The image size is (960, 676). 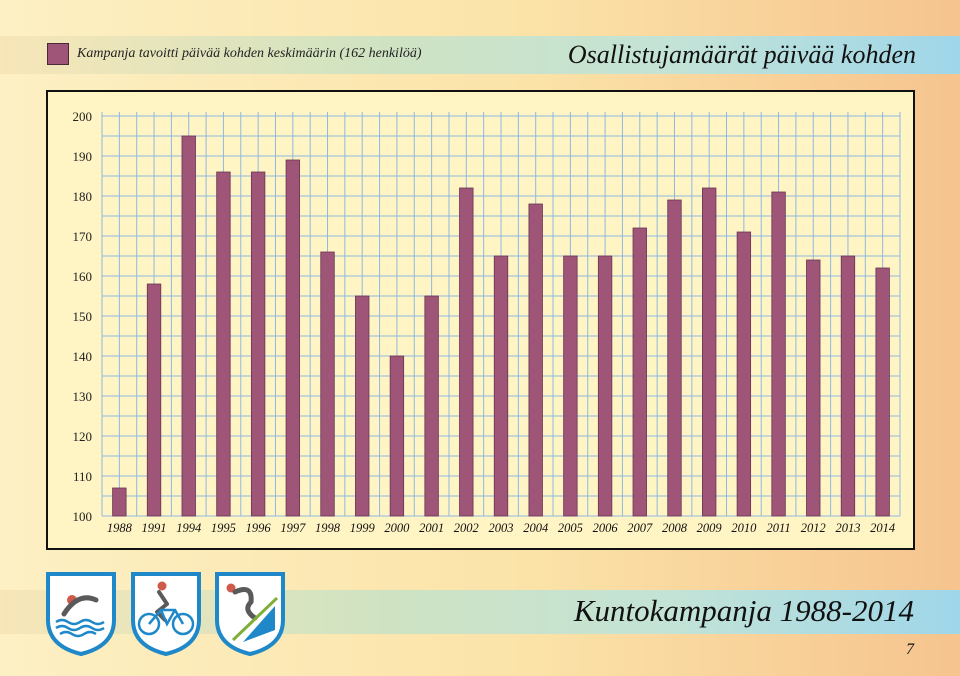 I want to click on y-tick-label: 190, so click(x=83, y=156).